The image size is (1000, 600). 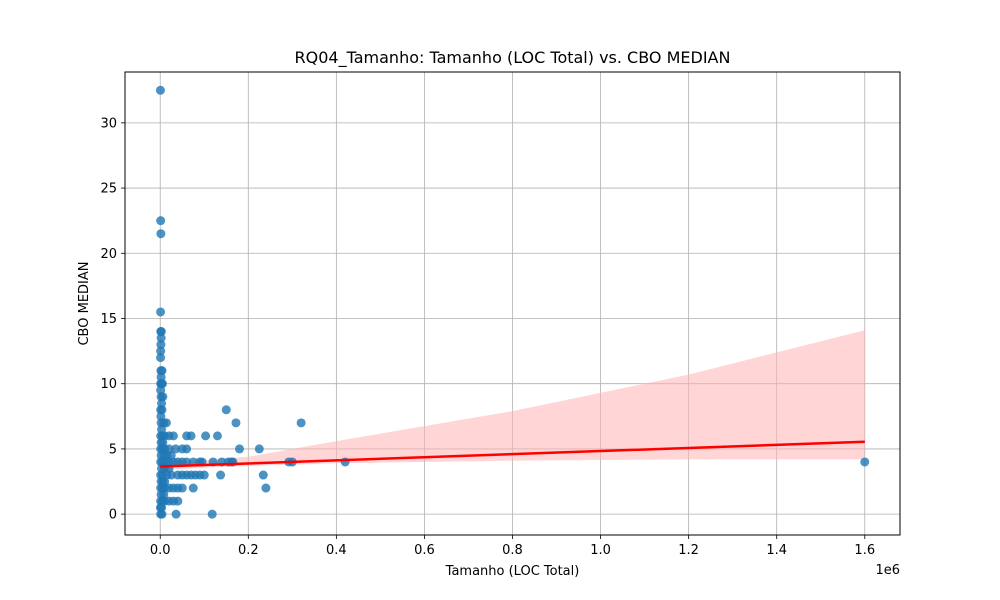 I want to click on y-tick-label: 30, so click(x=108, y=123).